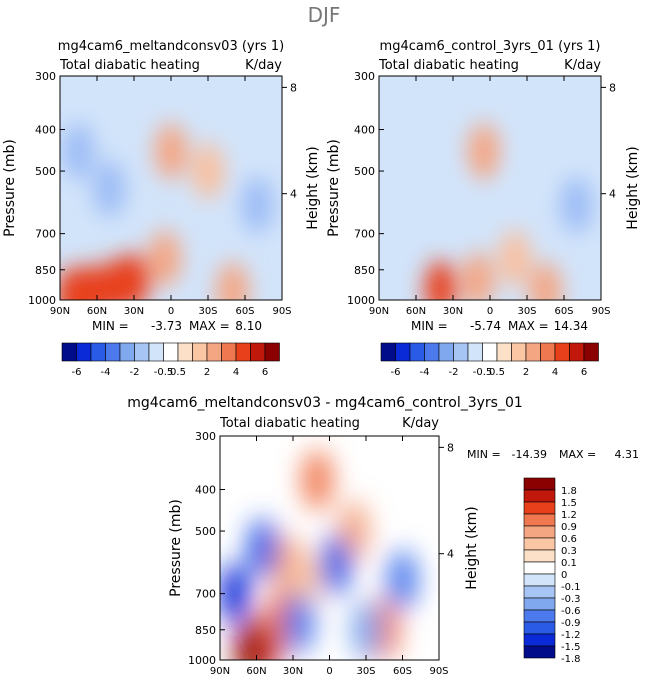 Image resolution: width=647 pixels, height=684 pixels. Describe the element at coordinates (489, 360) in the screenshot. I see `panel-b-colorbar: -6 -4 -2 -0.50.5 2 4 6` at that location.